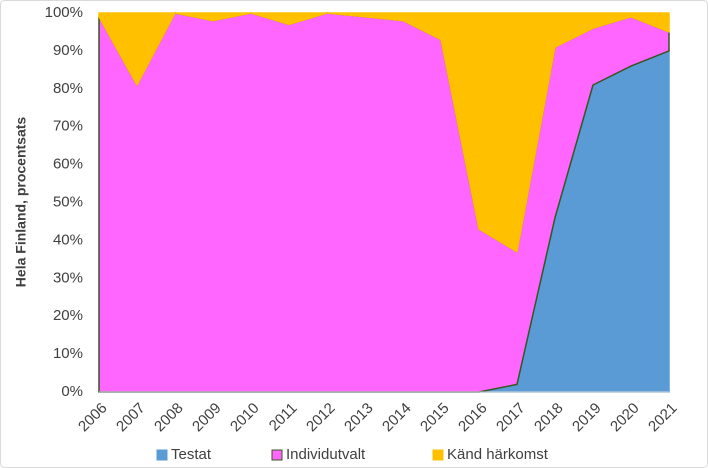 The image size is (708, 468). What do you see at coordinates (68, 239) in the screenshot?
I see `y-tick-label: 40%` at bounding box center [68, 239].